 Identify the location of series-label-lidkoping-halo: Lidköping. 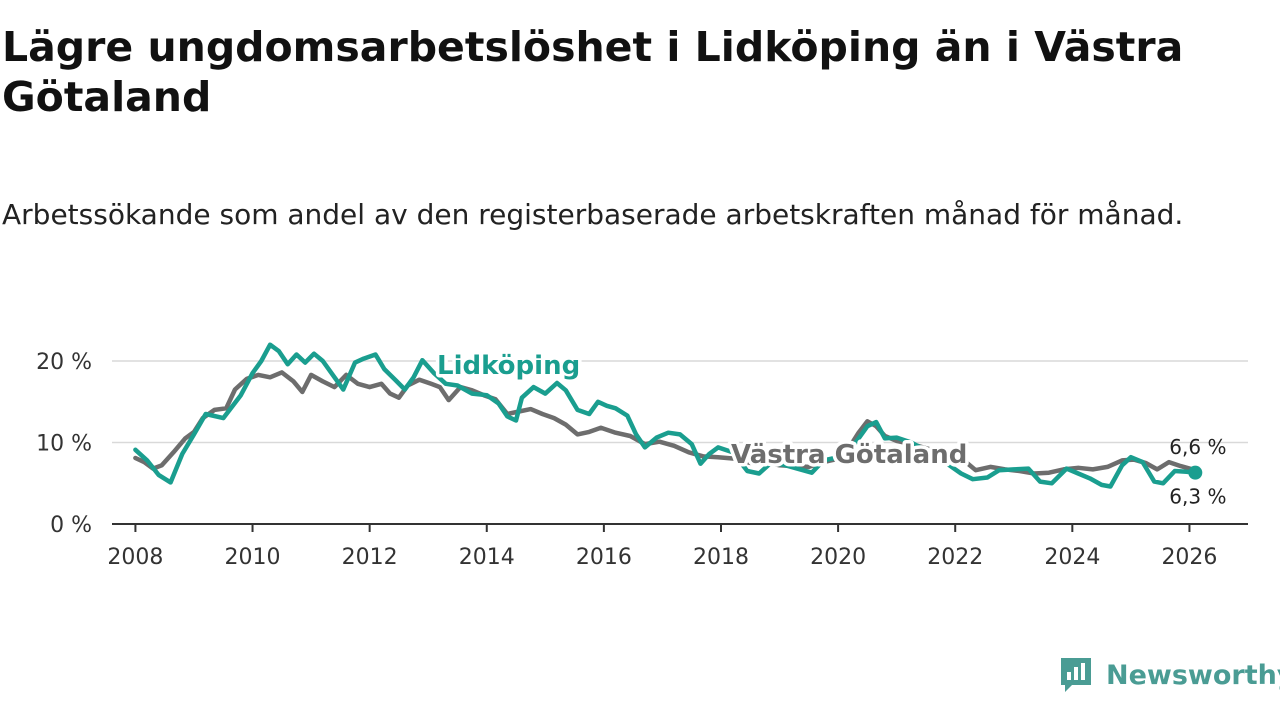
(508, 366).